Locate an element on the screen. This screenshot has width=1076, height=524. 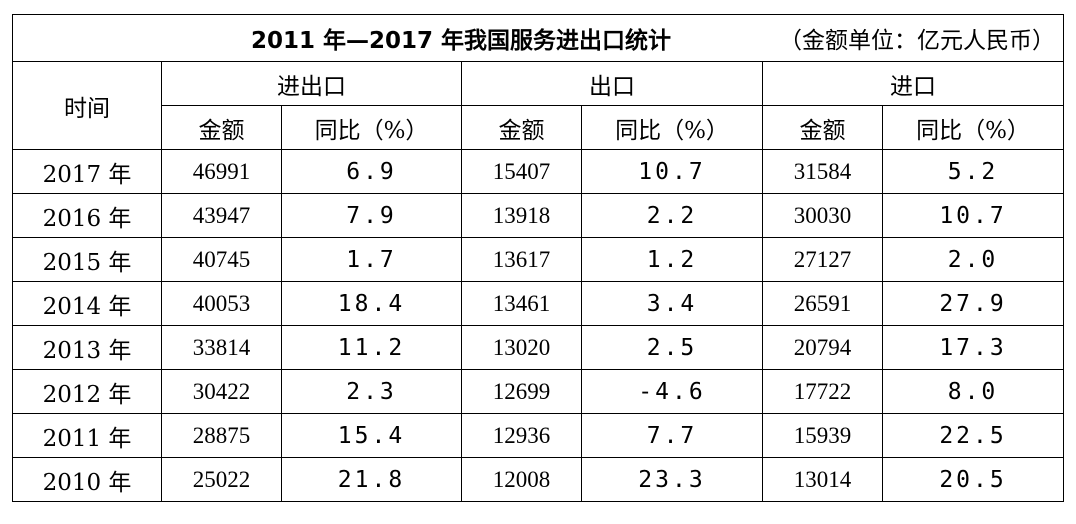
export-amount-cell: 12936 is located at coordinates (521, 435).